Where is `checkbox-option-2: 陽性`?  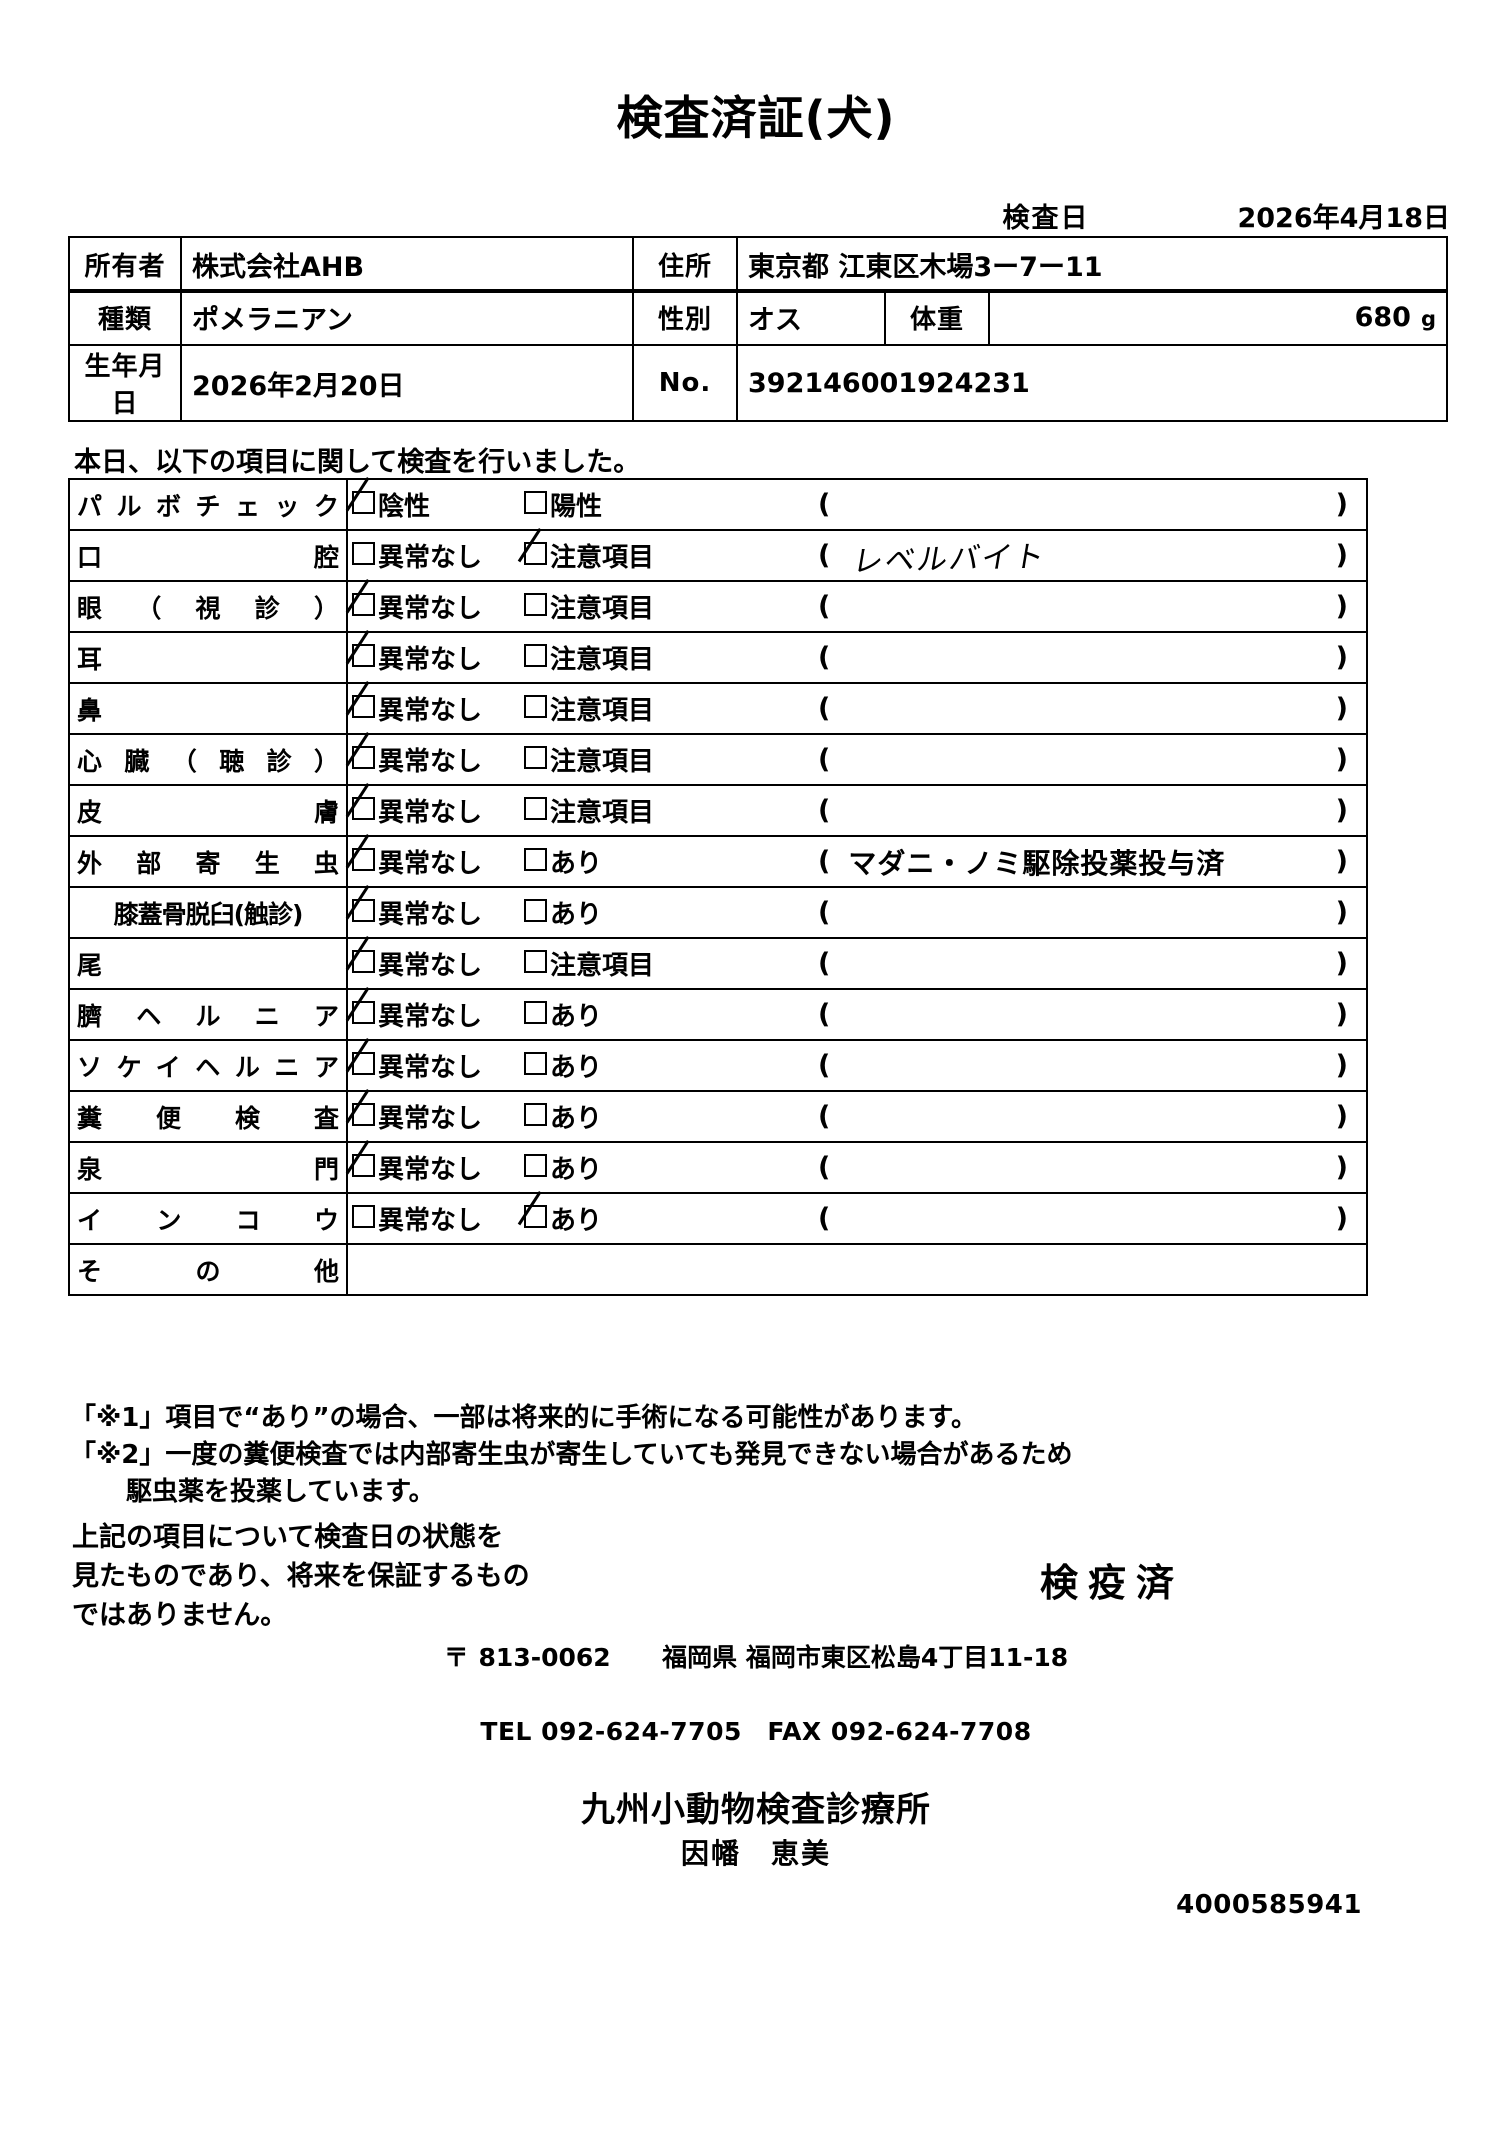 checkbox-option-2: 陽性 is located at coordinates (563, 504).